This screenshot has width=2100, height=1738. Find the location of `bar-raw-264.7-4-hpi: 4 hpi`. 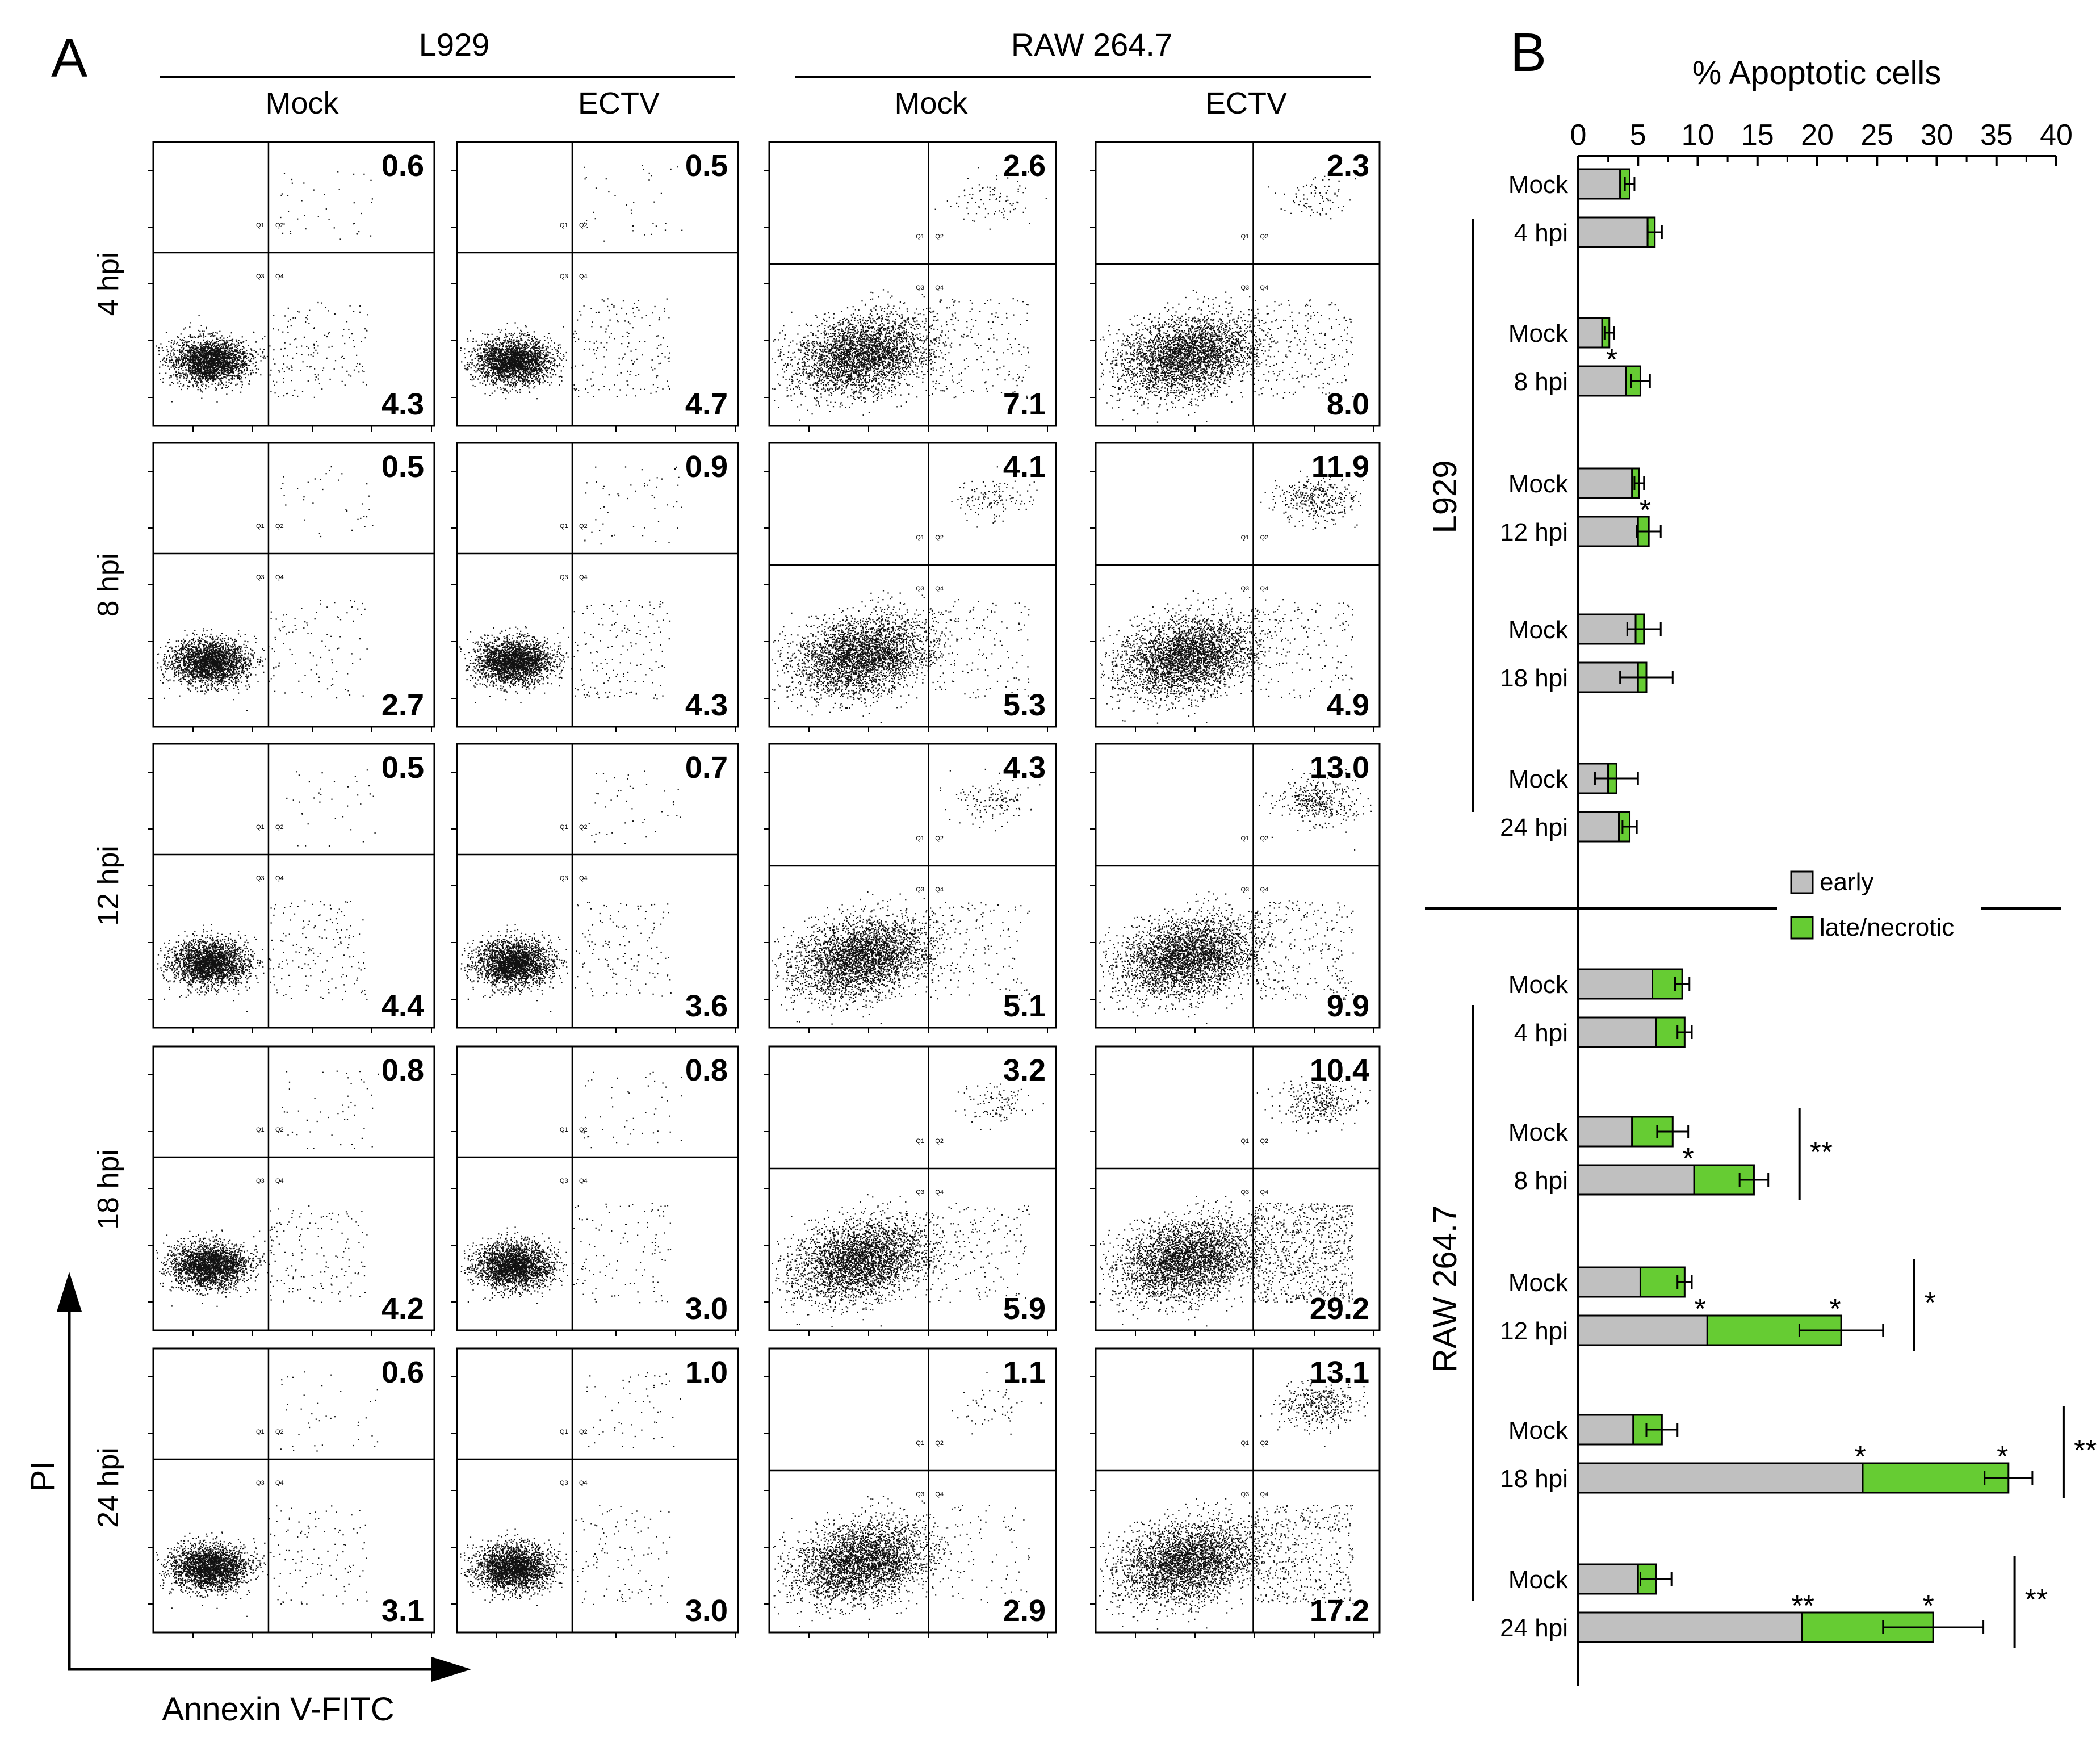

bar-raw-264.7-4-hpi: 4 hpi is located at coordinates (1603, 1032).